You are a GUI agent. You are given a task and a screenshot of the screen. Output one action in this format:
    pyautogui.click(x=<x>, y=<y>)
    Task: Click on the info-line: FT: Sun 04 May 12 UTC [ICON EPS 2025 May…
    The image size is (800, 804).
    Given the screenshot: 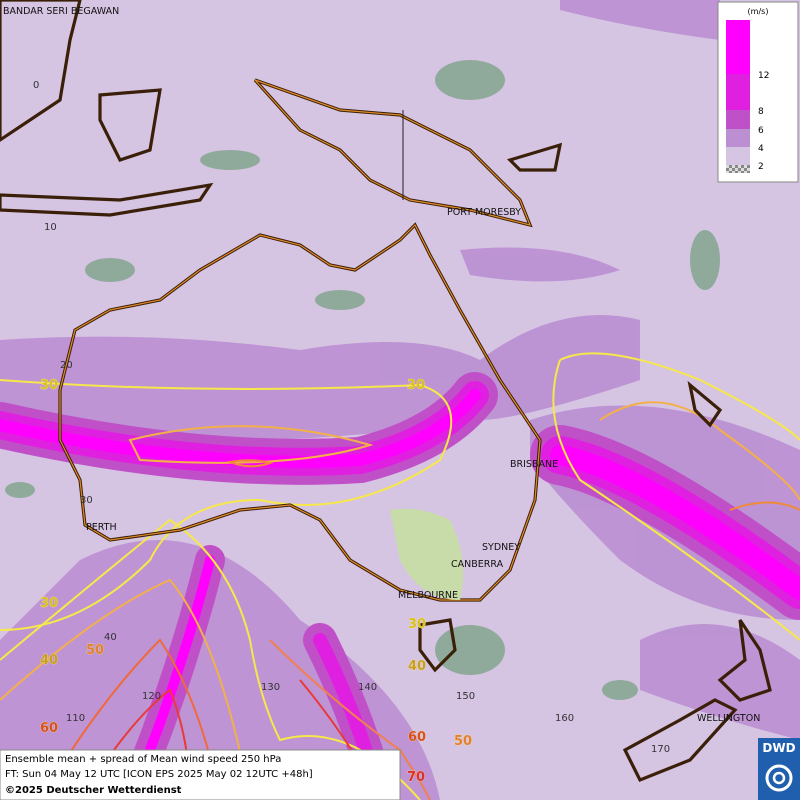 What is the action you would take?
    pyautogui.click(x=159, y=774)
    